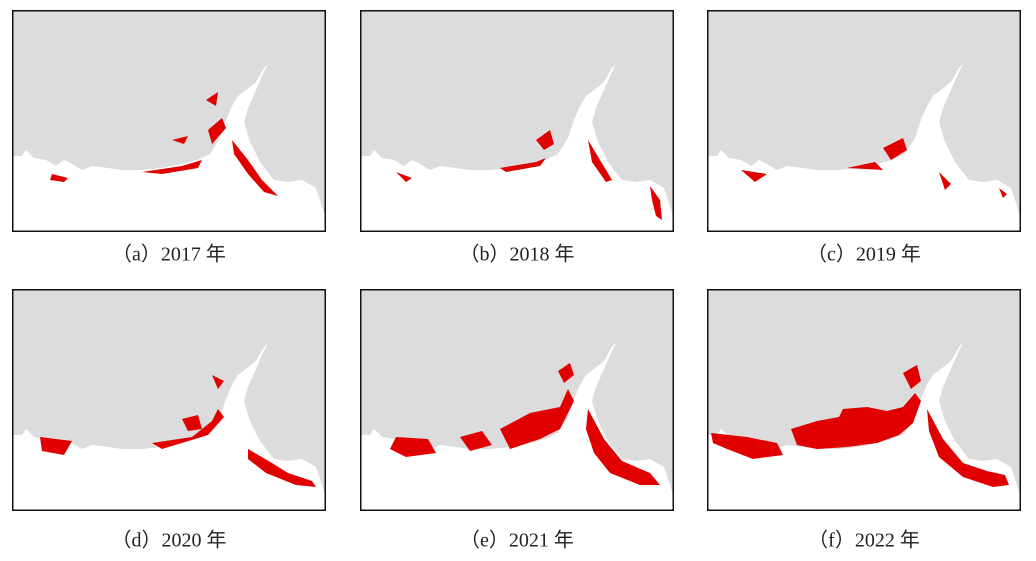 The height and width of the screenshot is (561, 1036). What do you see at coordinates (169, 540) in the screenshot?
I see `caption: （d）2020 年` at bounding box center [169, 540].